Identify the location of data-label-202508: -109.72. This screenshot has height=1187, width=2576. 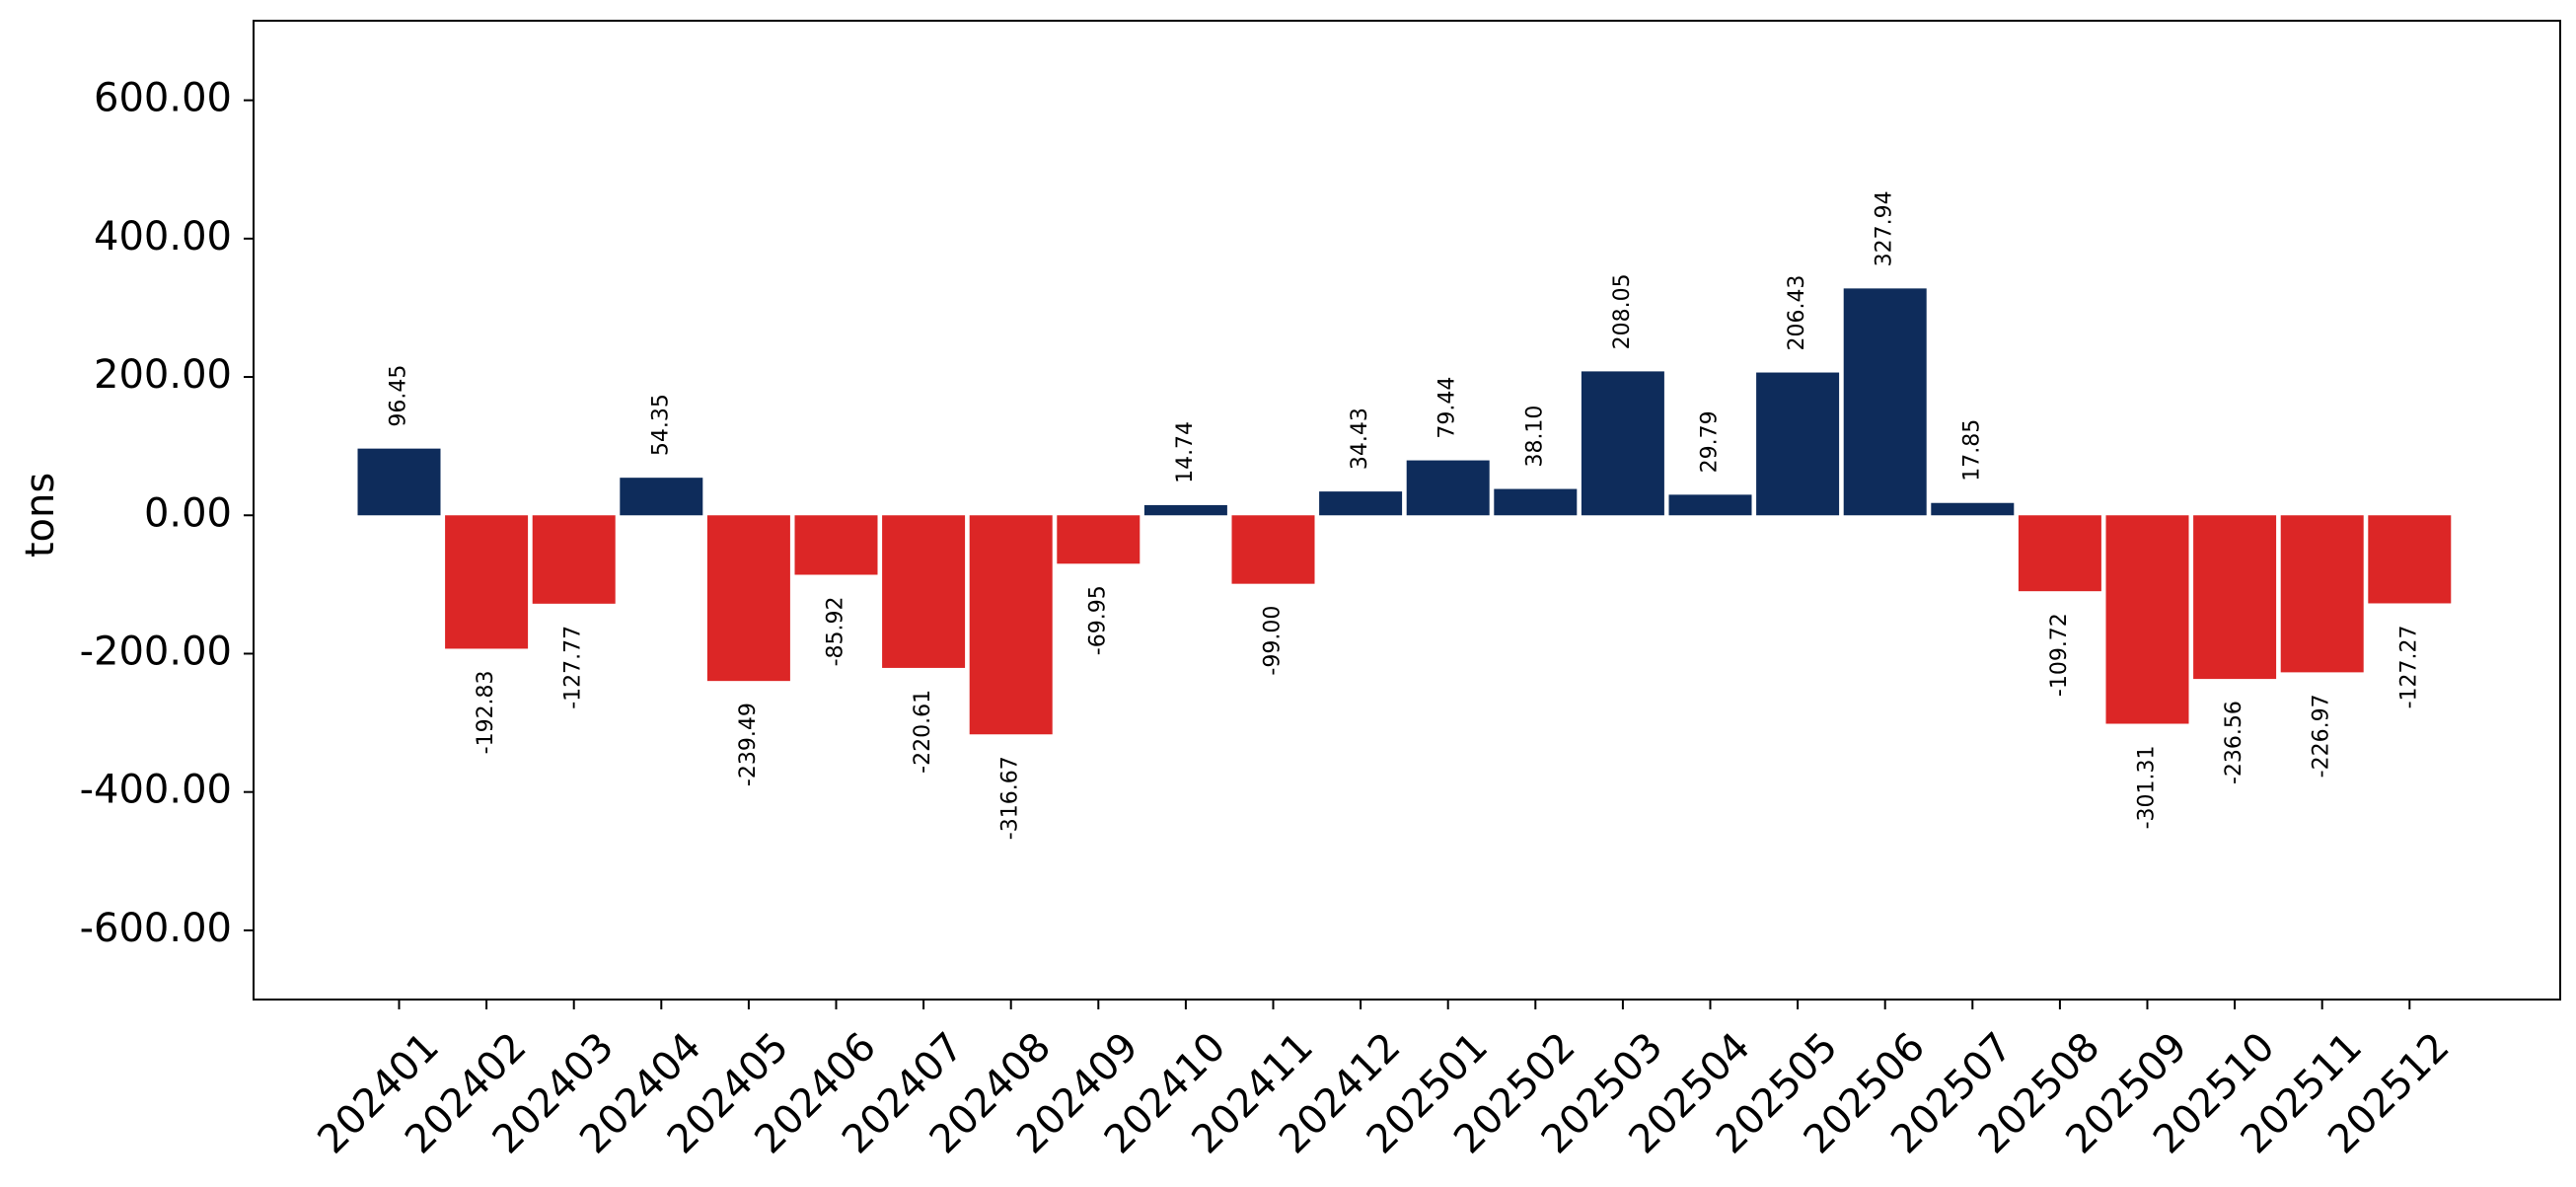
(2059, 655).